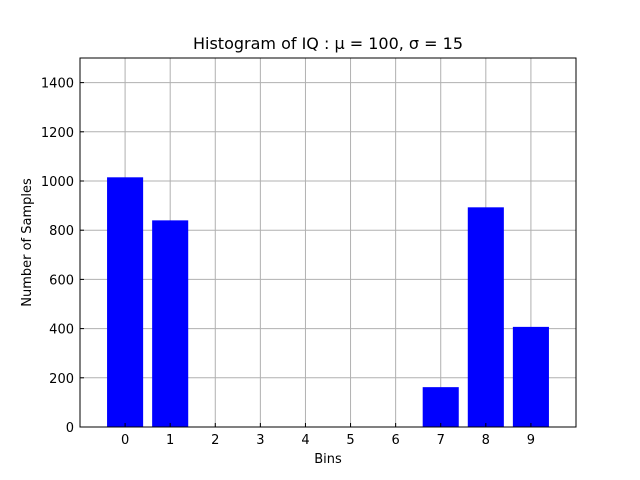 The height and width of the screenshot is (480, 640). What do you see at coordinates (125, 440) in the screenshot?
I see `x-tick-label: 0` at bounding box center [125, 440].